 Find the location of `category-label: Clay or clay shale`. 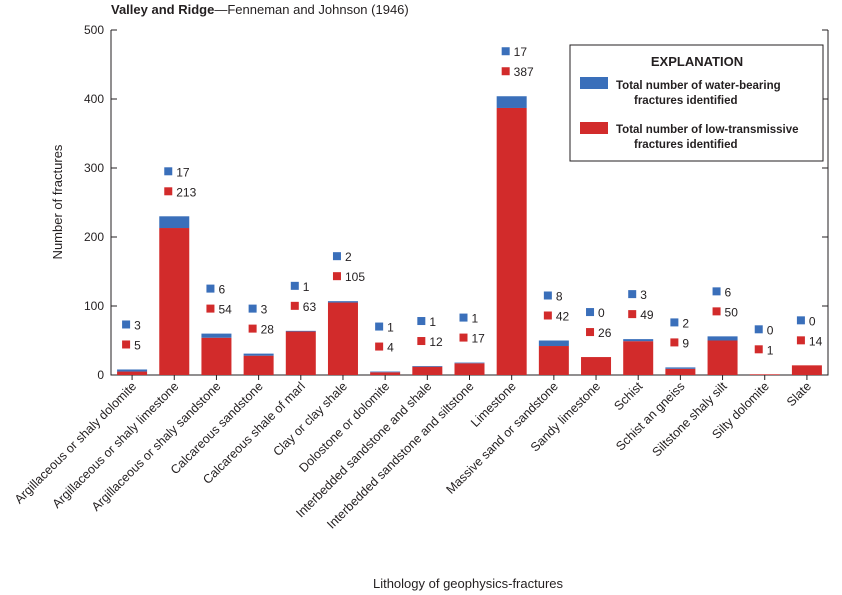

category-label: Clay or clay shale is located at coordinates (310, 419).